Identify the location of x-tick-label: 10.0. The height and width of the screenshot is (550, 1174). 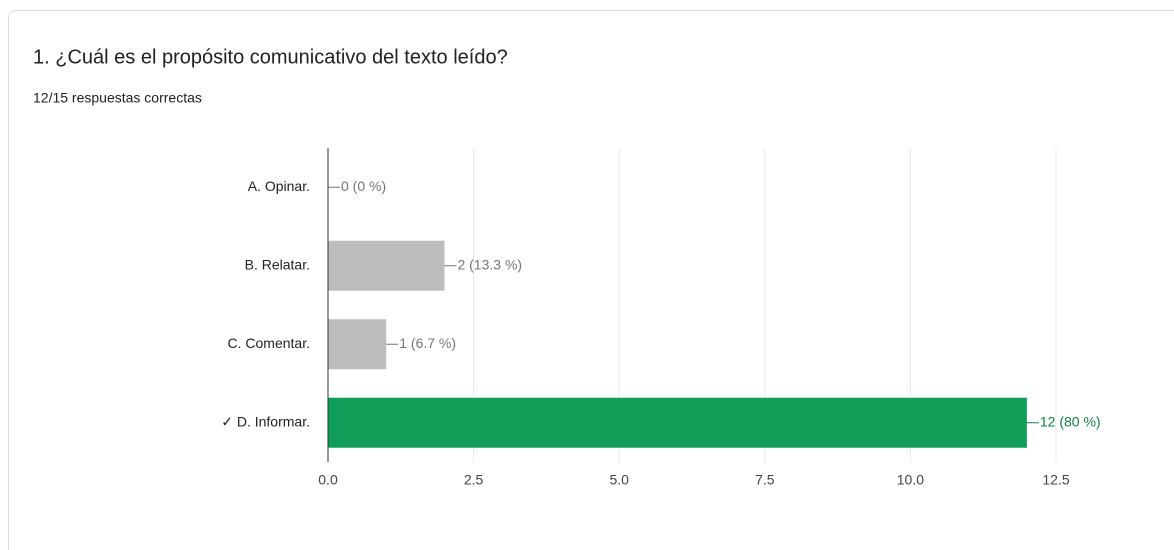
(910, 480).